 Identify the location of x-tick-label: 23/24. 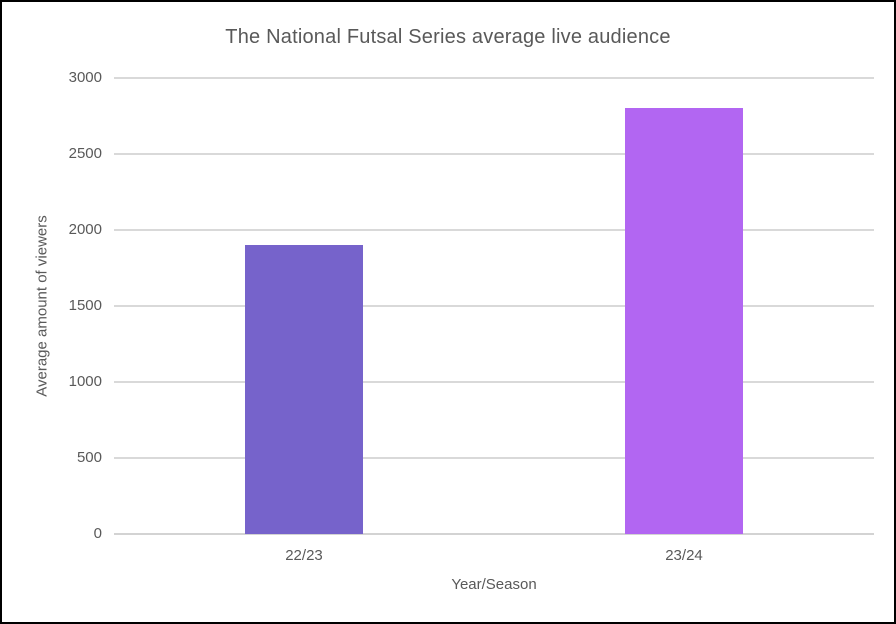
(684, 555).